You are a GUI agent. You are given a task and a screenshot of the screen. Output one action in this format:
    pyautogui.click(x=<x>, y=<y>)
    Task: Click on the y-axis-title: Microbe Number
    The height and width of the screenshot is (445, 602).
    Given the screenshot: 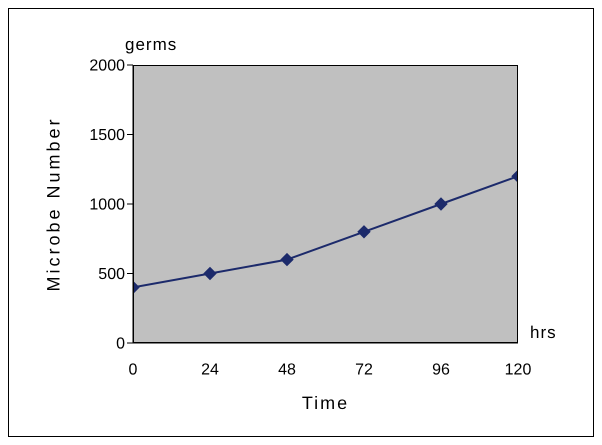 What is the action you would take?
    pyautogui.click(x=53, y=204)
    